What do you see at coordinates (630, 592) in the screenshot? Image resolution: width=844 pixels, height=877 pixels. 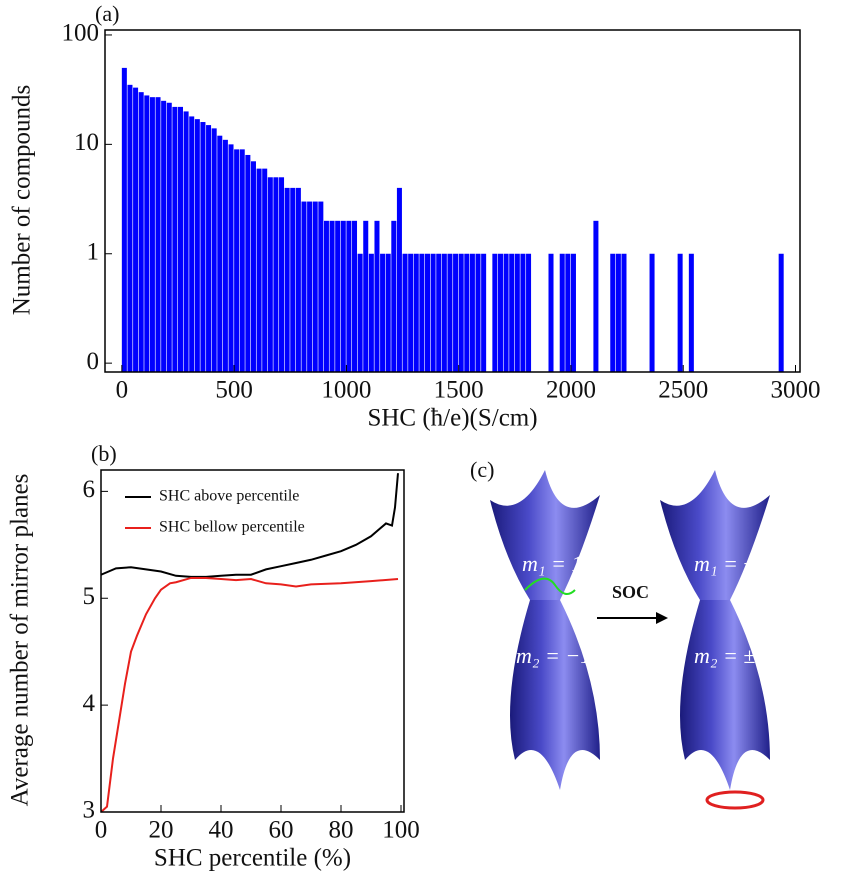 I see `arrow-label: SOC` at bounding box center [630, 592].